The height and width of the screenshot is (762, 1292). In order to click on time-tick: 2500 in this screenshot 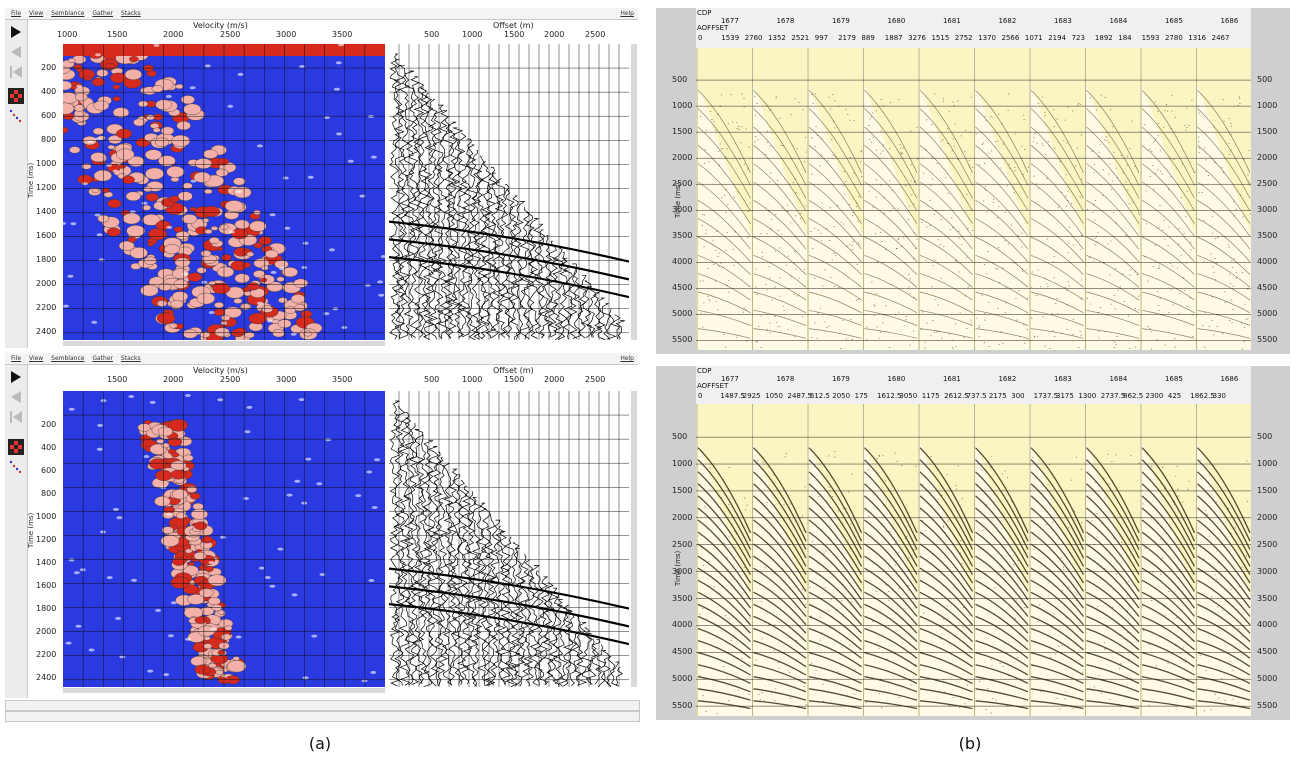, I will do `click(682, 184)`.